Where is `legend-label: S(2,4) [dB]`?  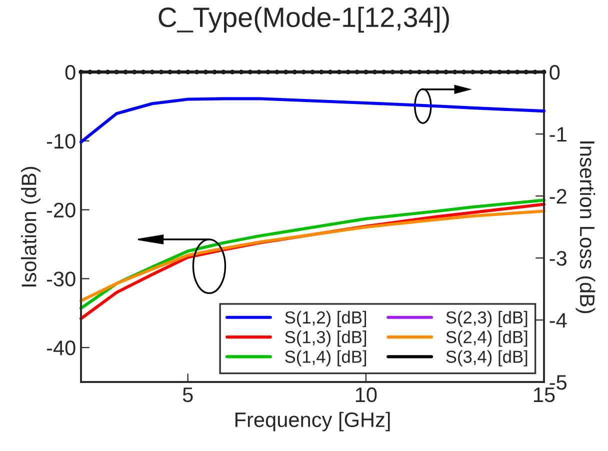 legend-label: S(2,4) [dB] is located at coordinates (487, 338).